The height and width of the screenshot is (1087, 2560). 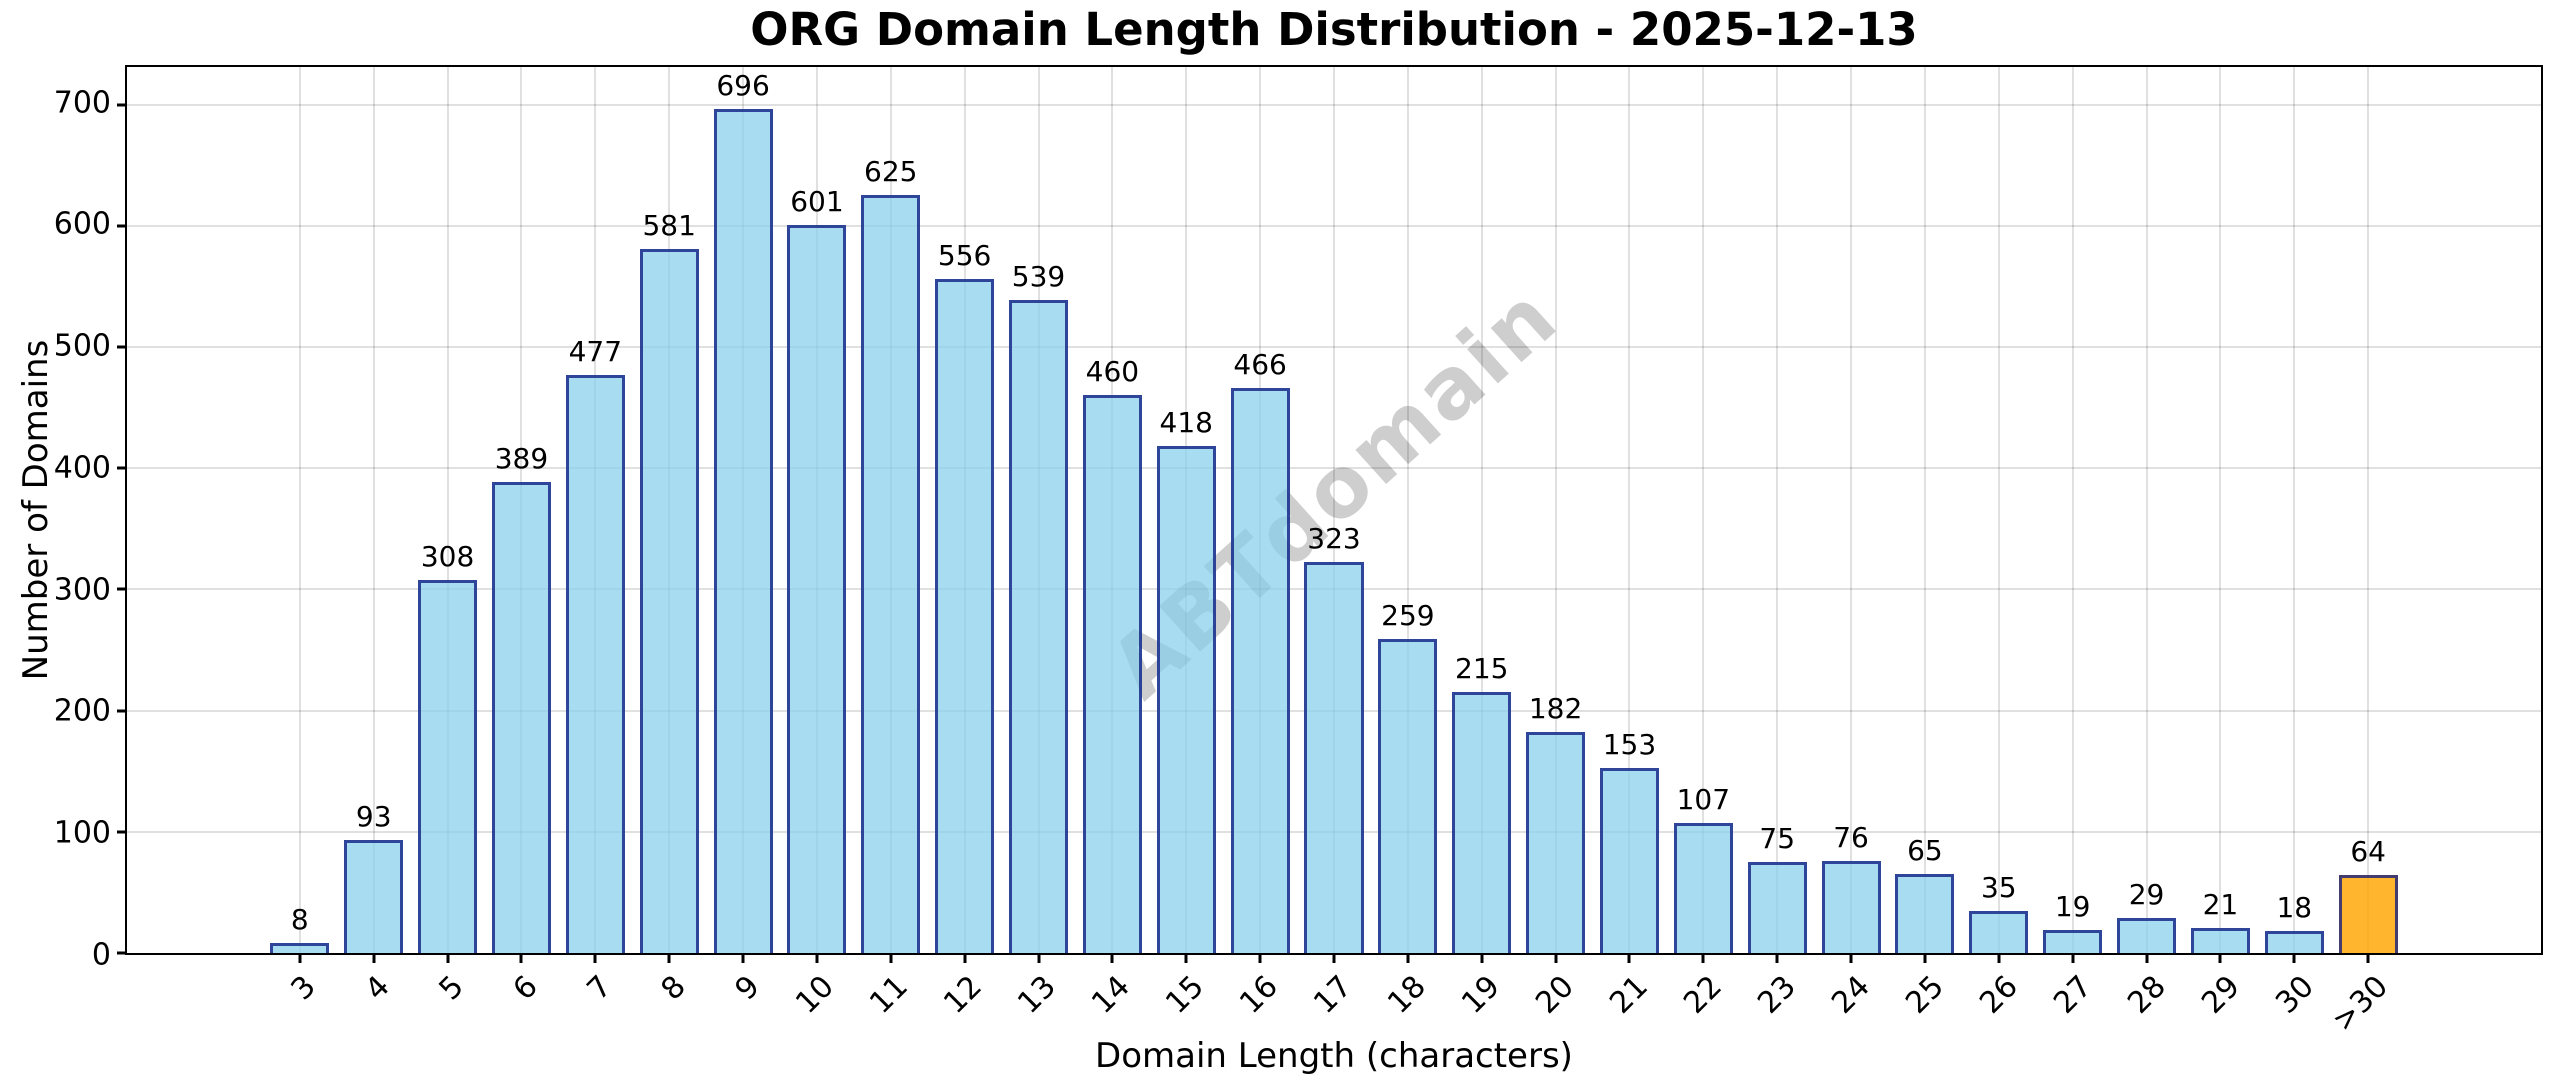 What do you see at coordinates (1555, 709) in the screenshot?
I see `bar-value-label: 182` at bounding box center [1555, 709].